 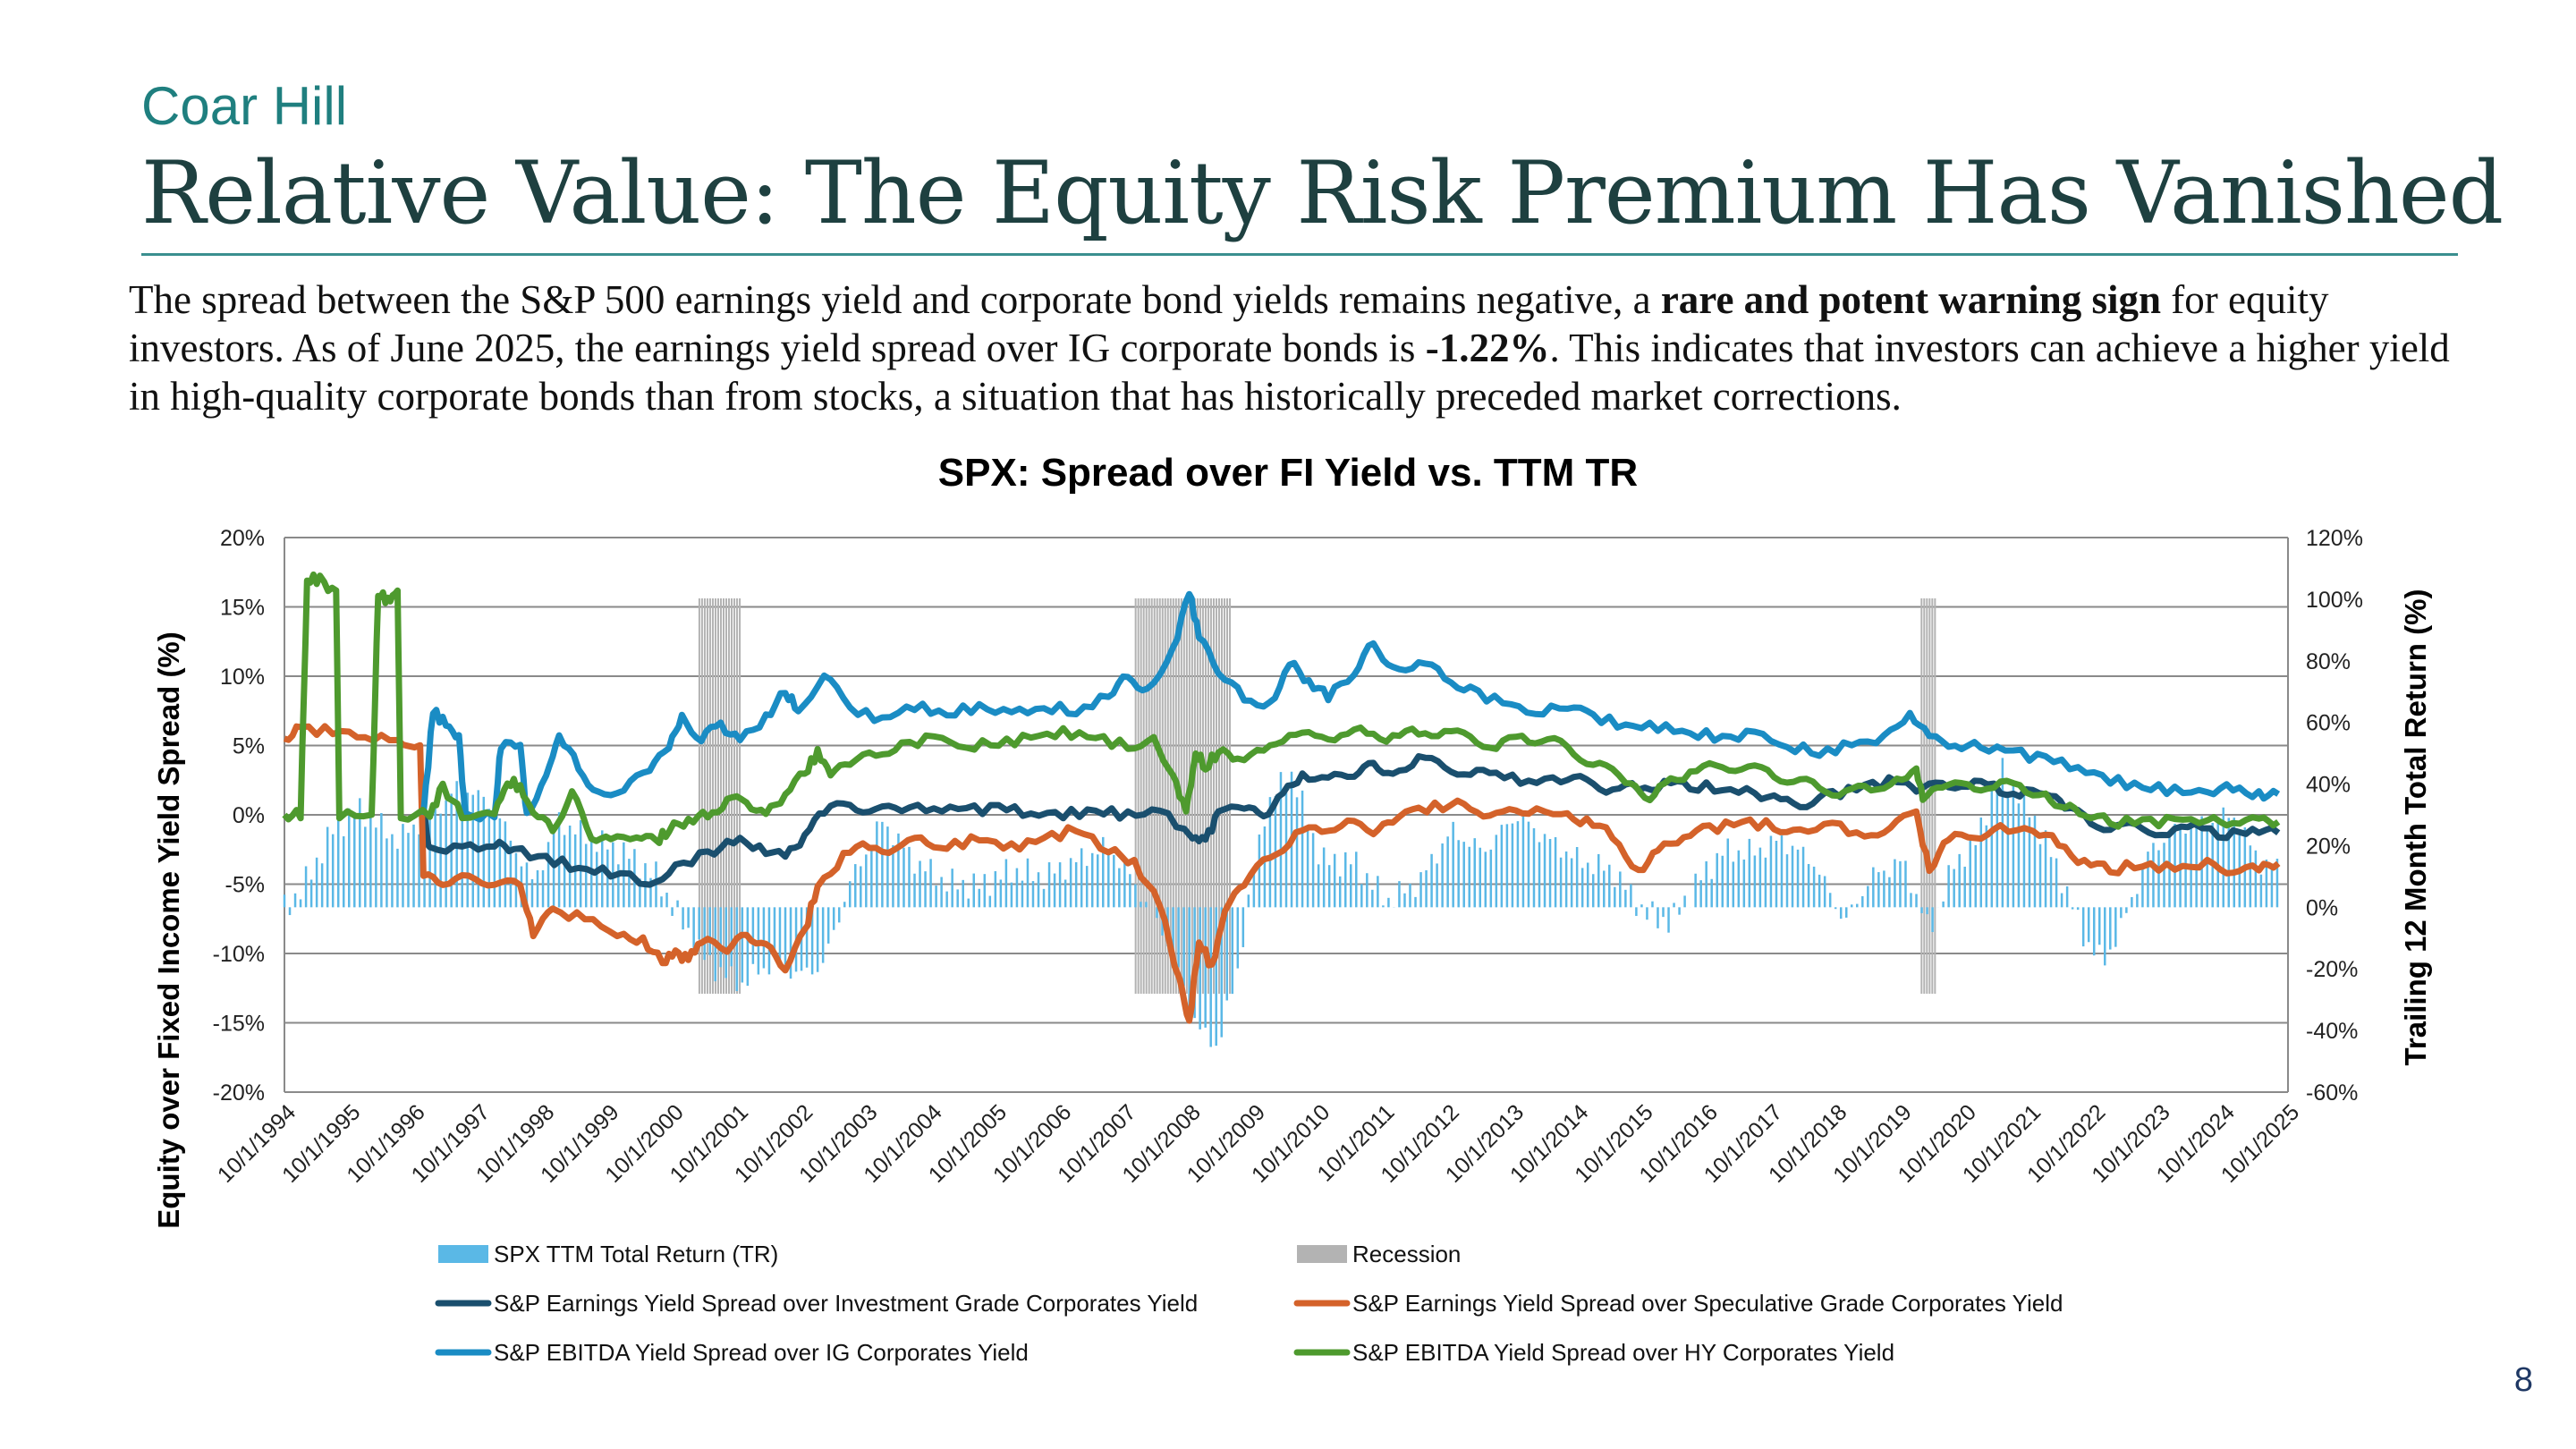 What do you see at coordinates (249, 815) in the screenshot?
I see `y-tick-label: 0%` at bounding box center [249, 815].